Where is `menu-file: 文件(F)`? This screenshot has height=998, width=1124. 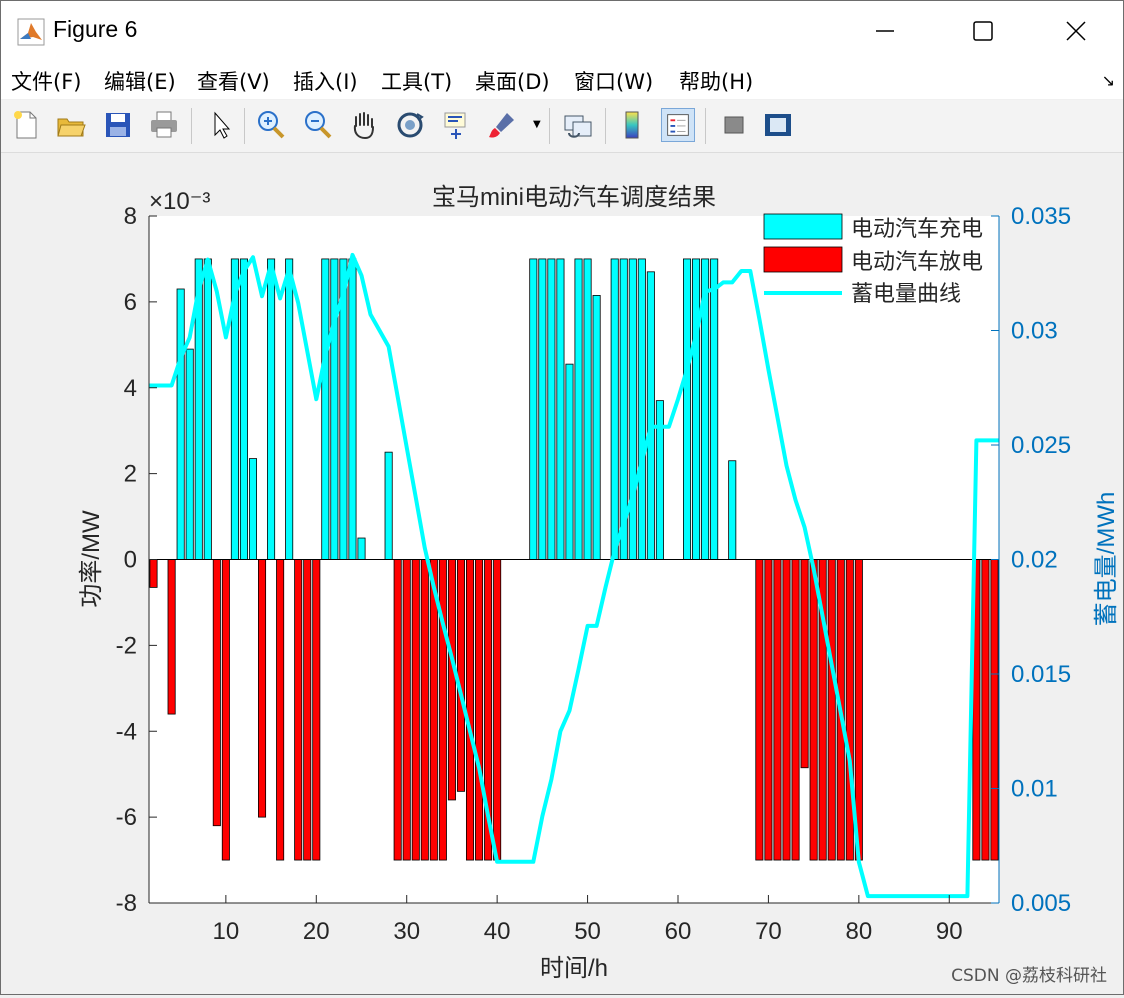
menu-file: 文件(F) is located at coordinates (46, 82).